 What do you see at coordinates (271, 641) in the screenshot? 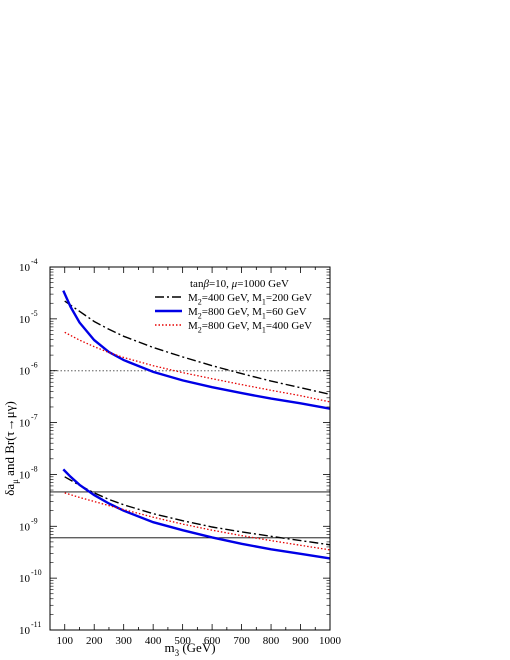
I see `x-tick-label: 800` at bounding box center [271, 641].